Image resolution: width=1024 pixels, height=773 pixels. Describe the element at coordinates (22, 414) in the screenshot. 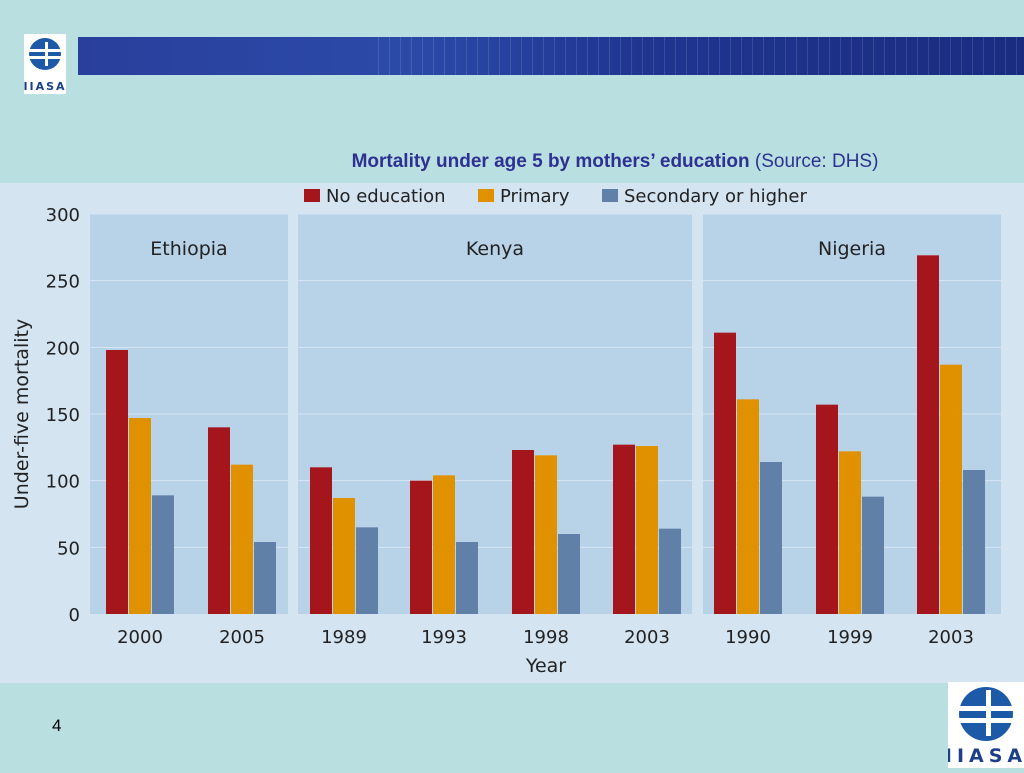

I see `y-axis-label: Under-five mortality` at that location.